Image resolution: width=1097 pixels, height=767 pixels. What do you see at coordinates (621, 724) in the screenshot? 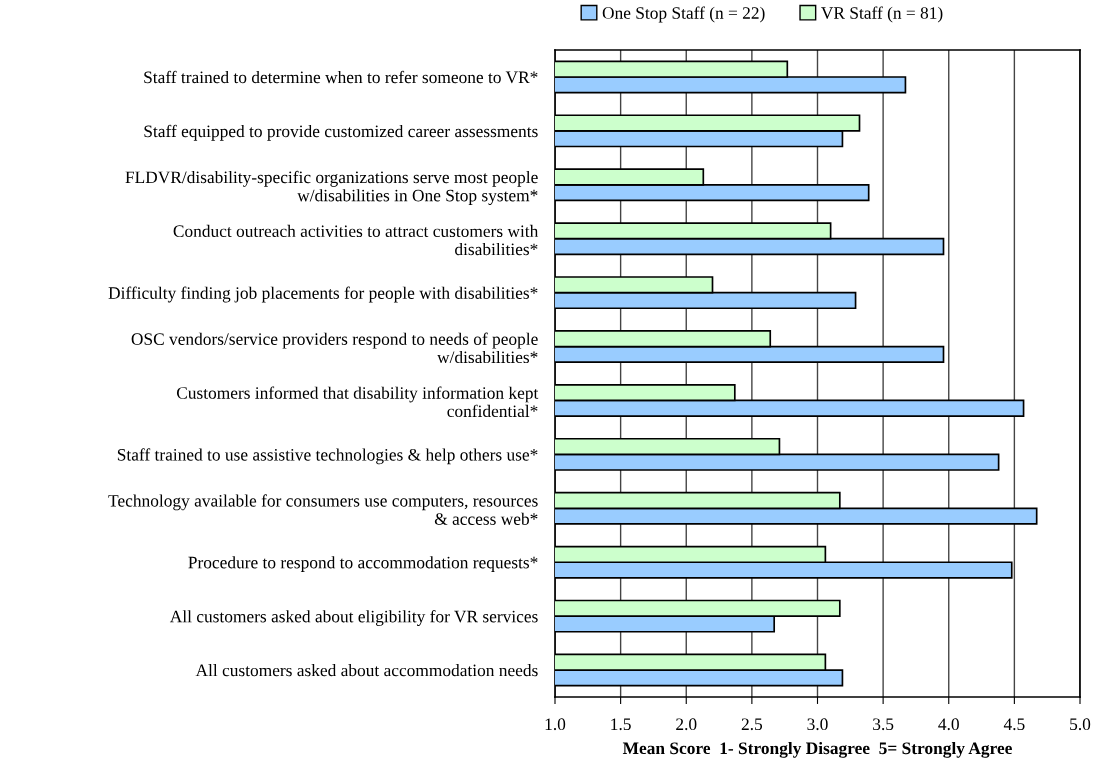
I see `x-tick-label: 1.5` at bounding box center [621, 724].